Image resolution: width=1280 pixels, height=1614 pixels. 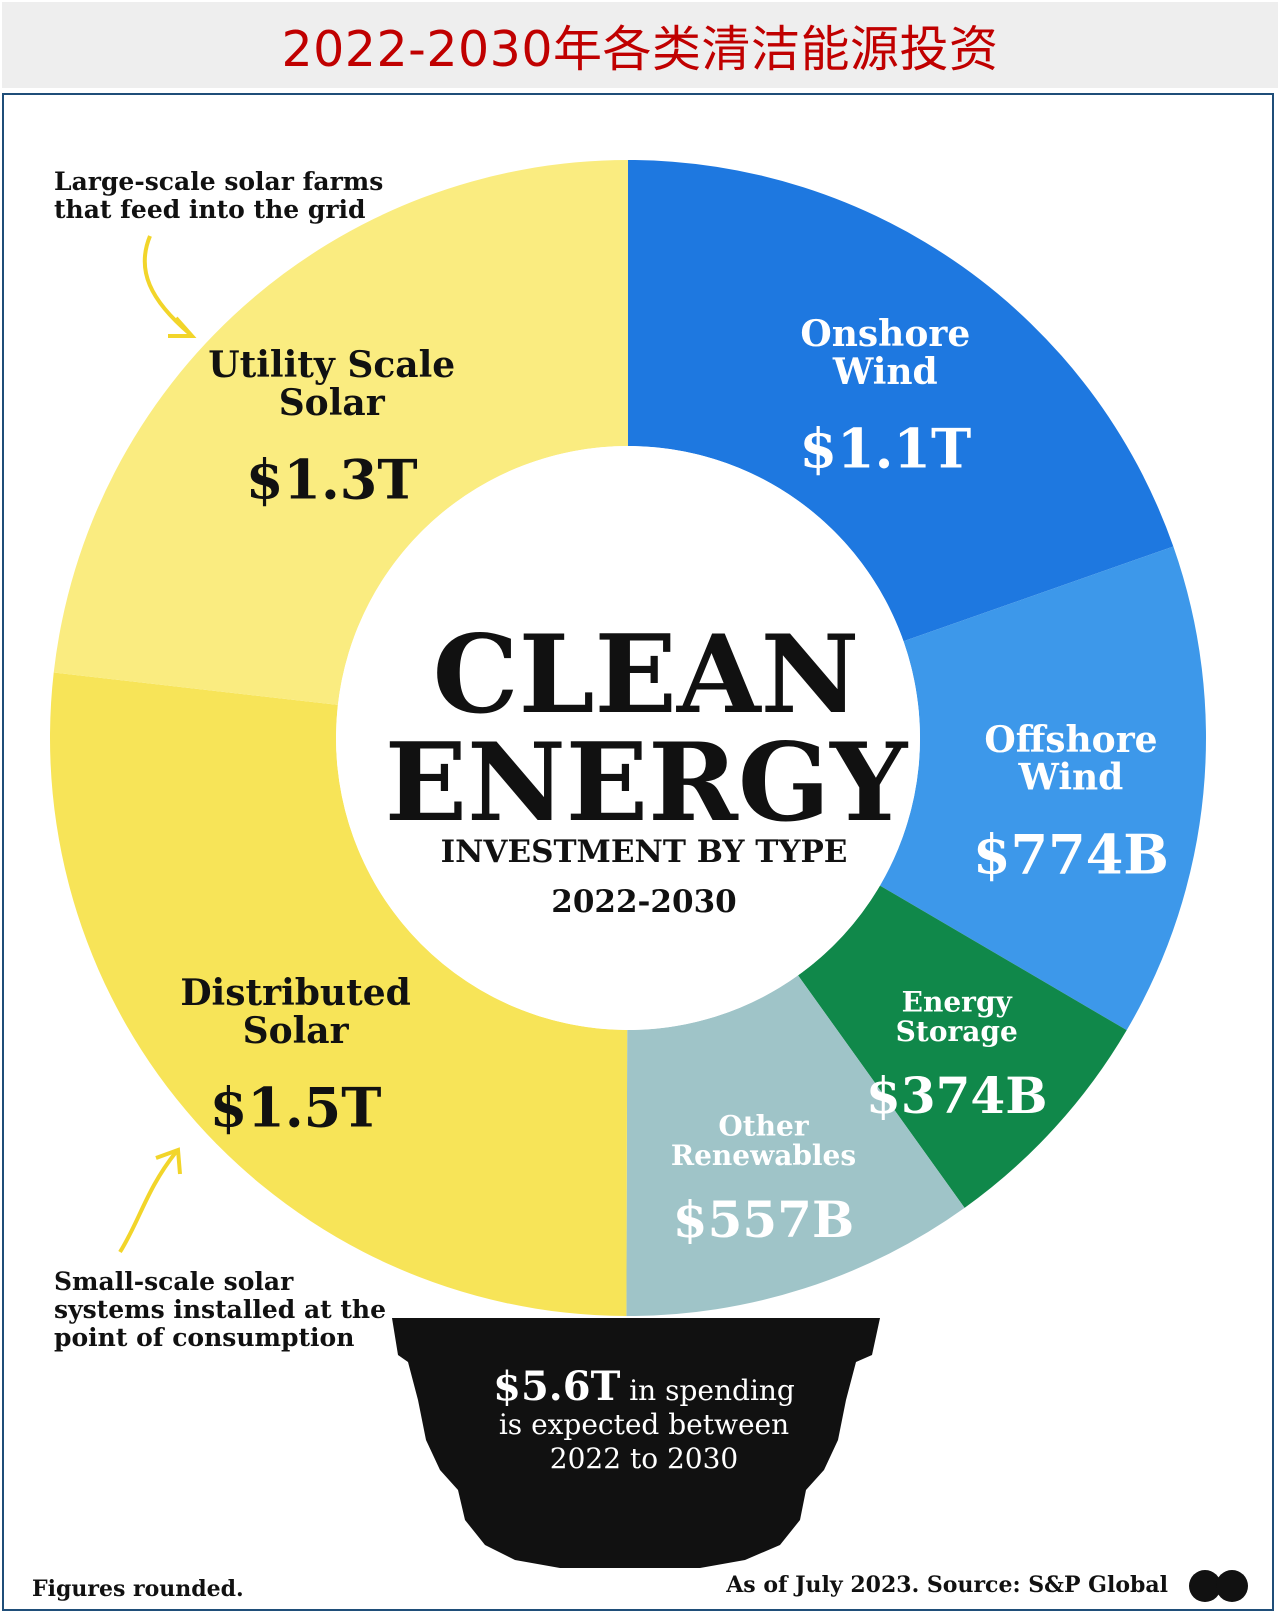 I want to click on slice-energy-storage, so click(x=962, y=1046).